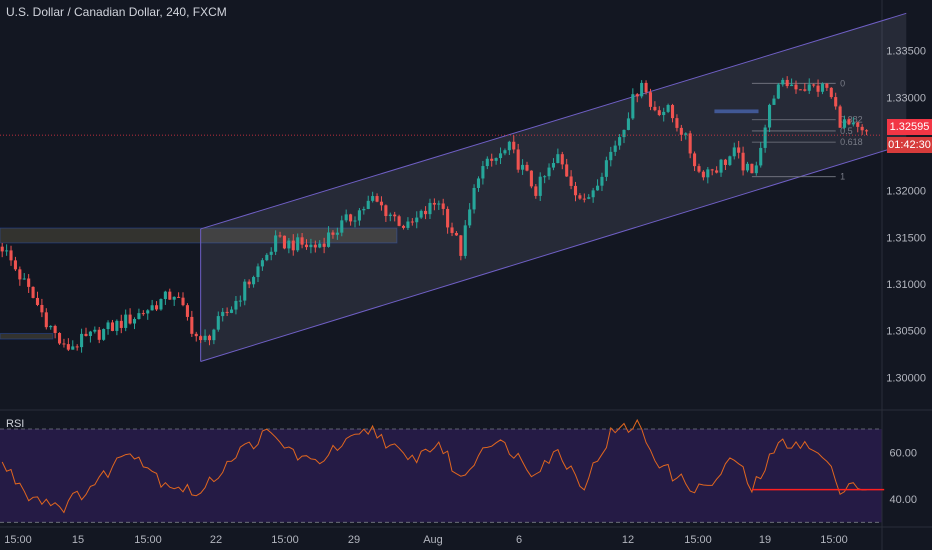 This screenshot has width=932, height=550. I want to click on price-tick-label: 1.33000, so click(906, 98).